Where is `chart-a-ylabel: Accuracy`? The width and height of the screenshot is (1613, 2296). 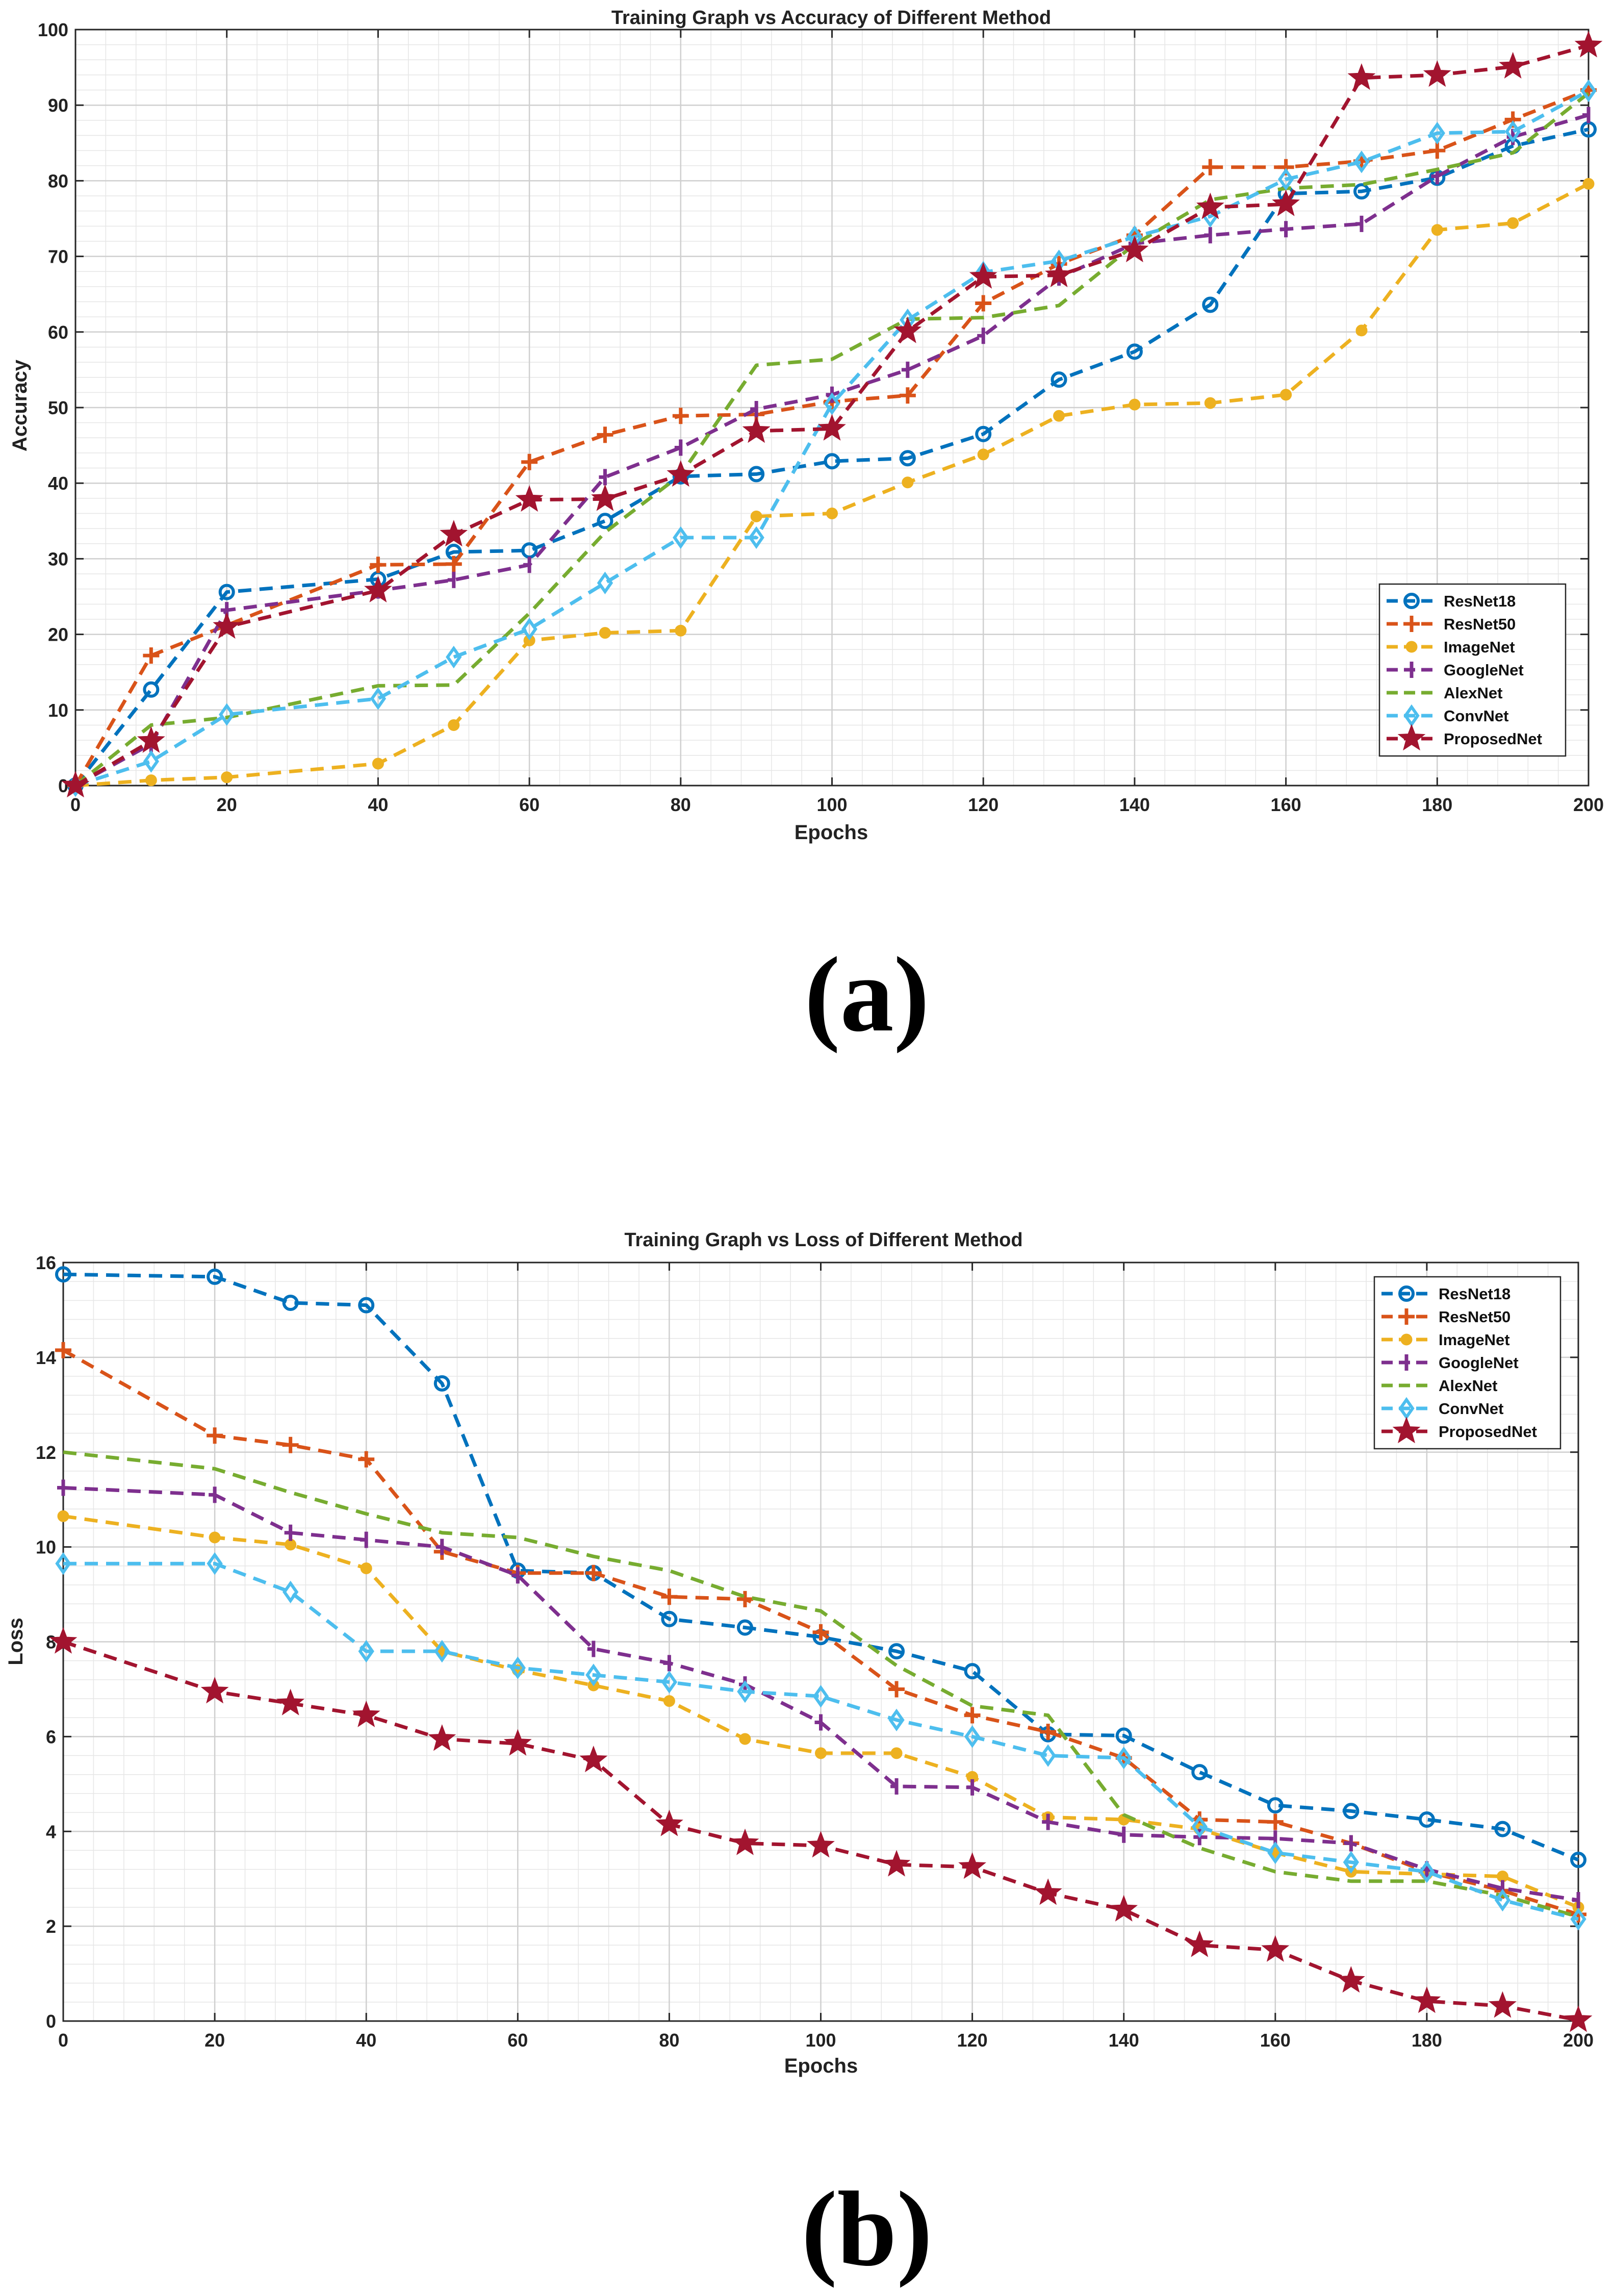 chart-a-ylabel: Accuracy is located at coordinates (20, 405).